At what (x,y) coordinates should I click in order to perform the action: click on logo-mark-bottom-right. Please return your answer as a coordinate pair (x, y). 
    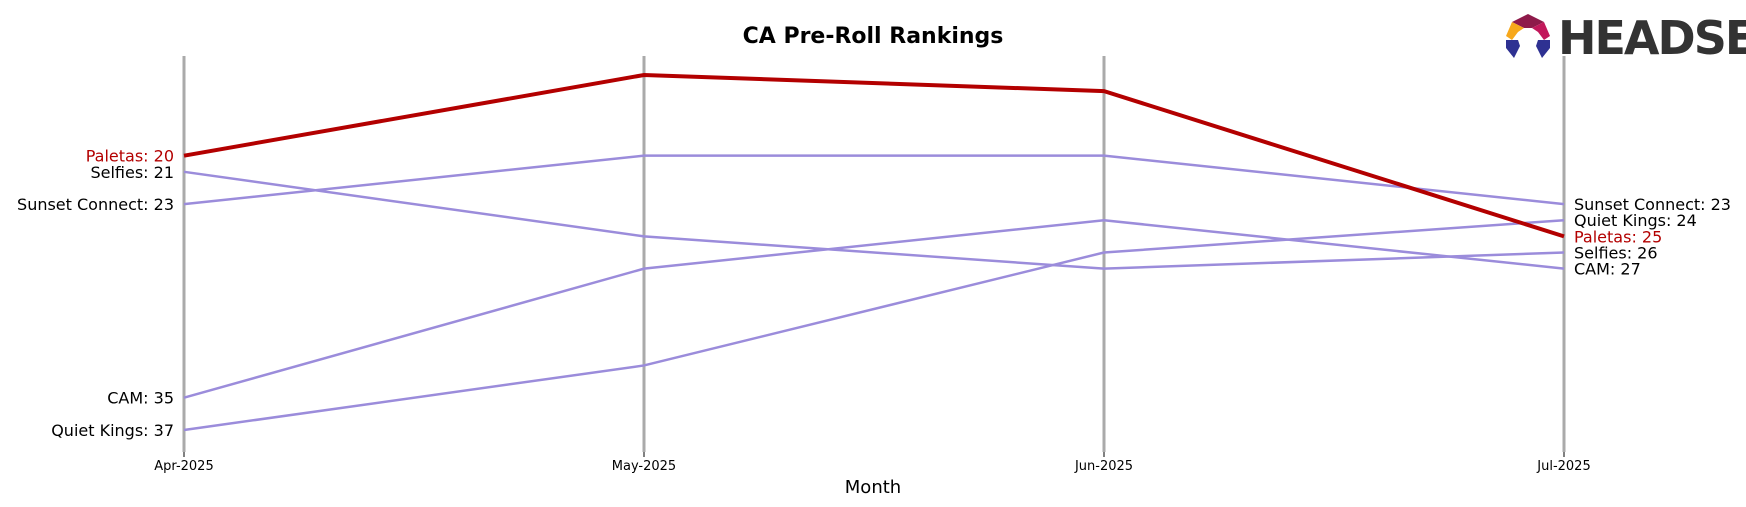
    Looking at the image, I should click on (1543, 49).